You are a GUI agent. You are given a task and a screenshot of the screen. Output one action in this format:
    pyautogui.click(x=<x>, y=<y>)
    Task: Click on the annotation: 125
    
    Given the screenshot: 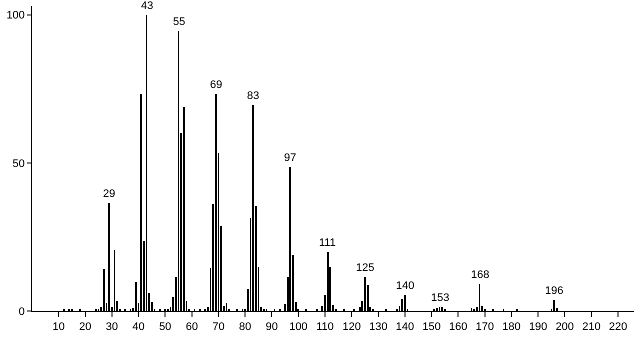 What is the action you would take?
    pyautogui.click(x=365, y=268)
    